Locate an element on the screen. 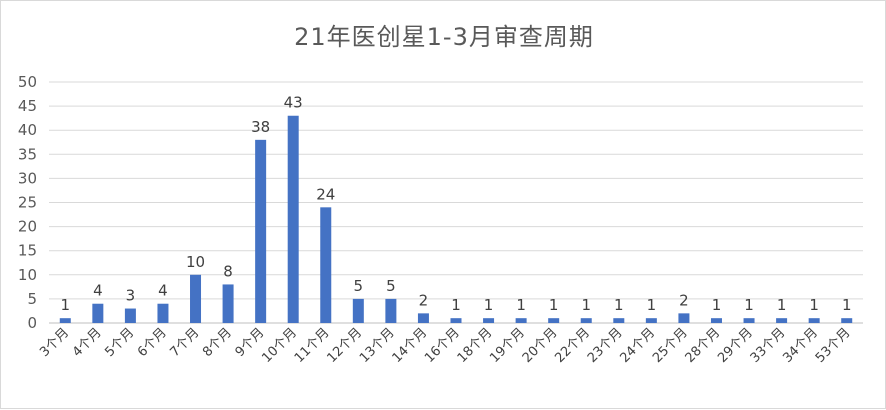 This screenshot has width=886, height=410. x-tick-label: 11个月 is located at coordinates (312, 345).